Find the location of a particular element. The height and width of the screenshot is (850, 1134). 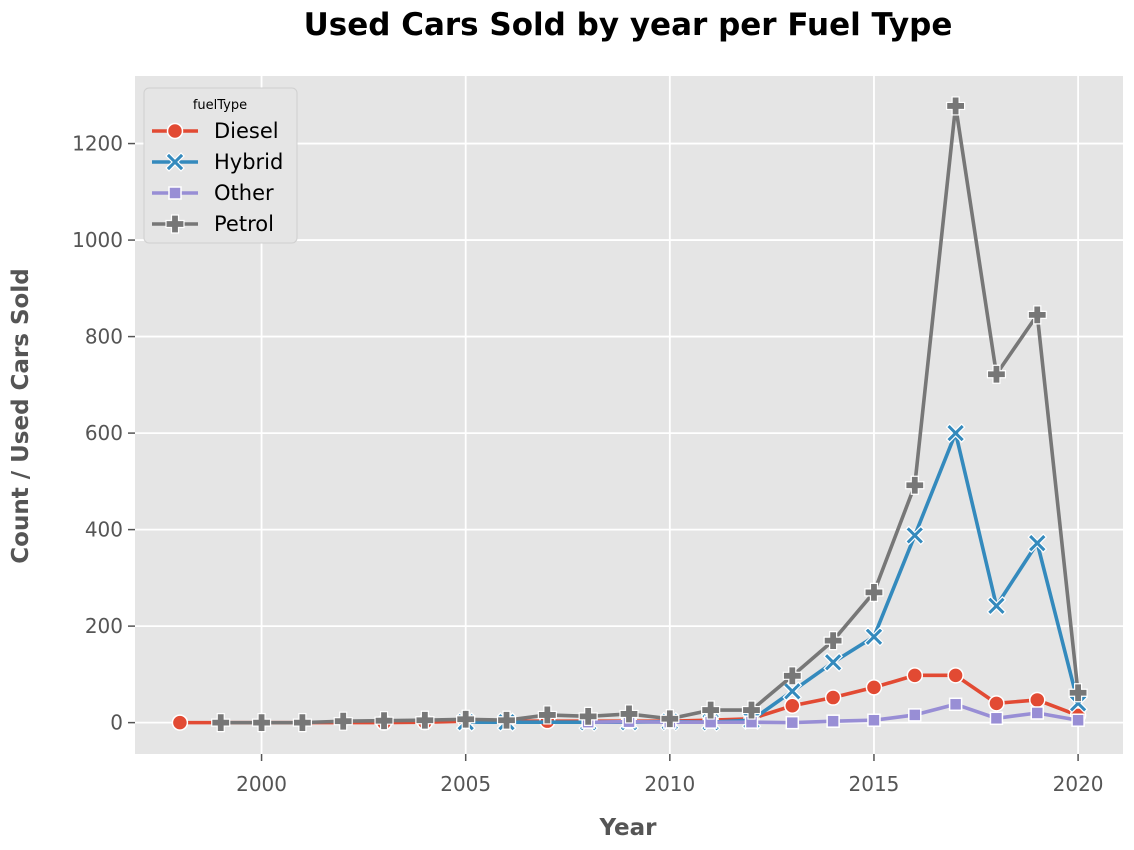

x-tick-label: 2015 is located at coordinates (874, 784).